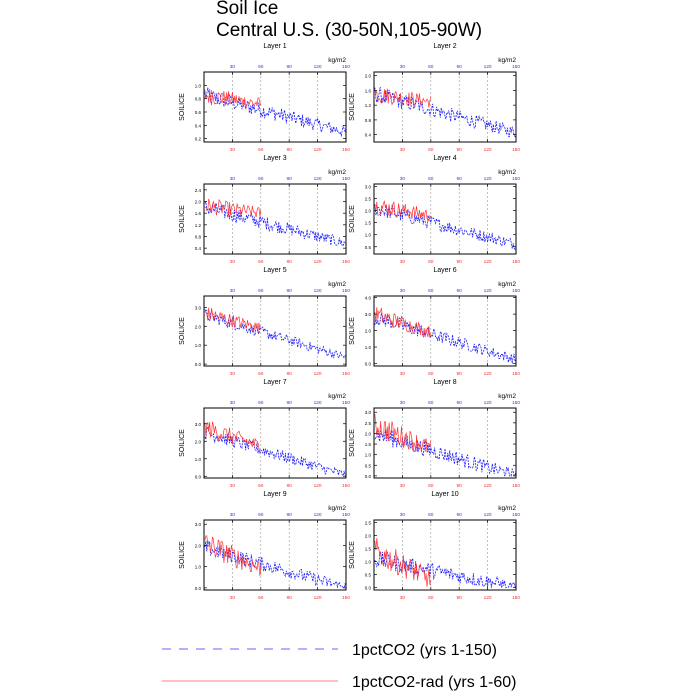  What do you see at coordinates (434, 682) in the screenshot?
I see `legend-label: 1pctCO2-rad (yrs 1-60)` at bounding box center [434, 682].